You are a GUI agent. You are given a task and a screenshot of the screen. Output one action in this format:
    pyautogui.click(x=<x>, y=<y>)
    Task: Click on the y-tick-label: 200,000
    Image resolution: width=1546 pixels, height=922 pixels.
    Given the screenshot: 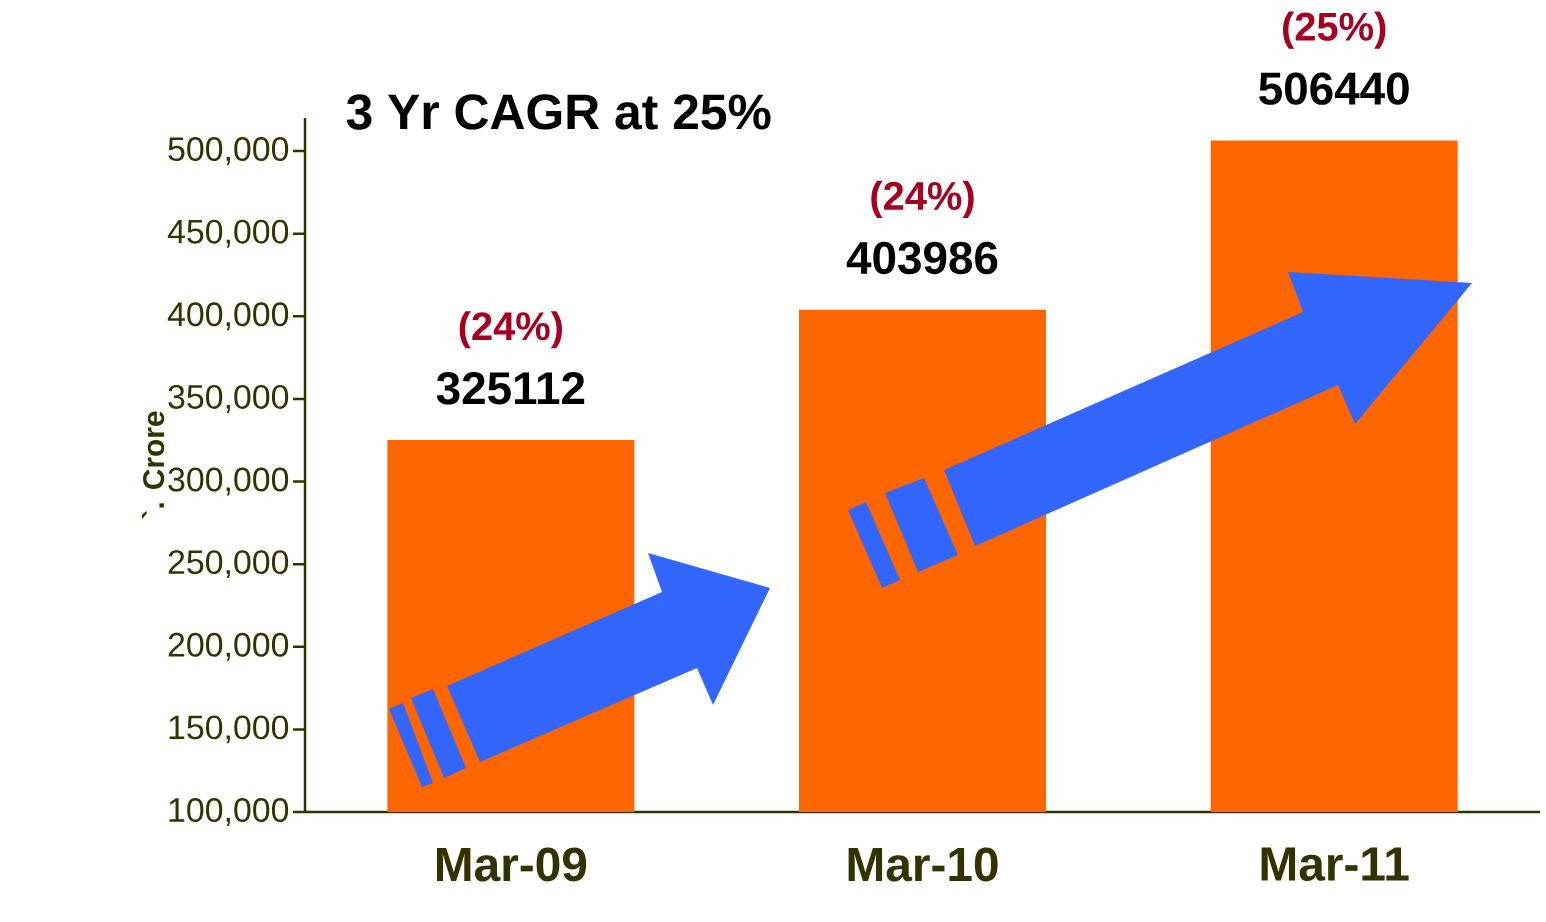 What is the action you would take?
    pyautogui.click(x=228, y=646)
    